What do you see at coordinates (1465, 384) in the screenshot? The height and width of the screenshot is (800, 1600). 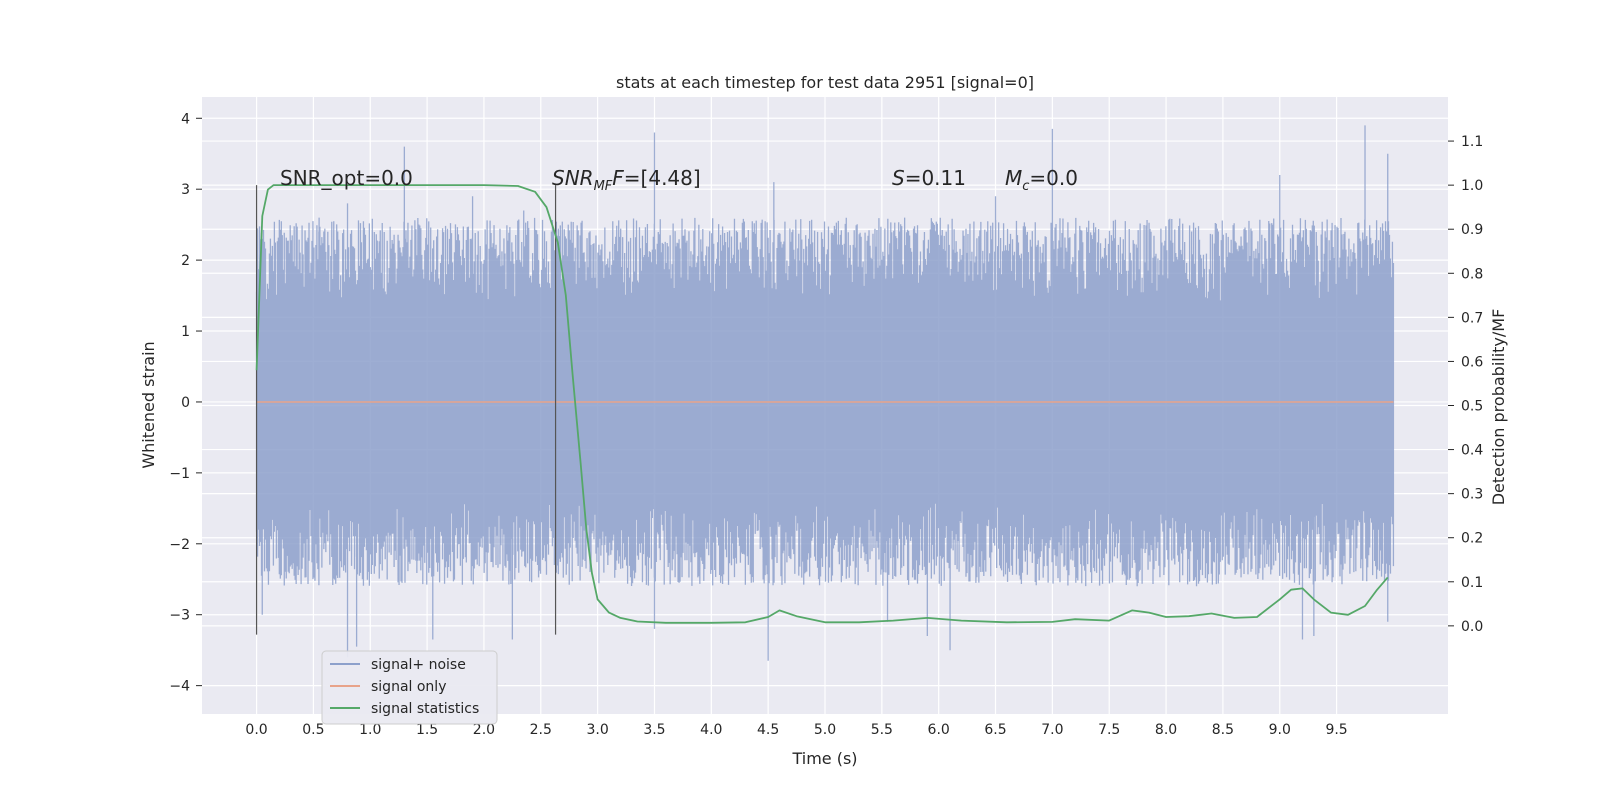 I see `y2-axis-ticks: 1.1 1.0 0.9 0.8 0.7 0.6 0.5 0.4 0.3 0.2 0.1 0.0` at bounding box center [1465, 384].